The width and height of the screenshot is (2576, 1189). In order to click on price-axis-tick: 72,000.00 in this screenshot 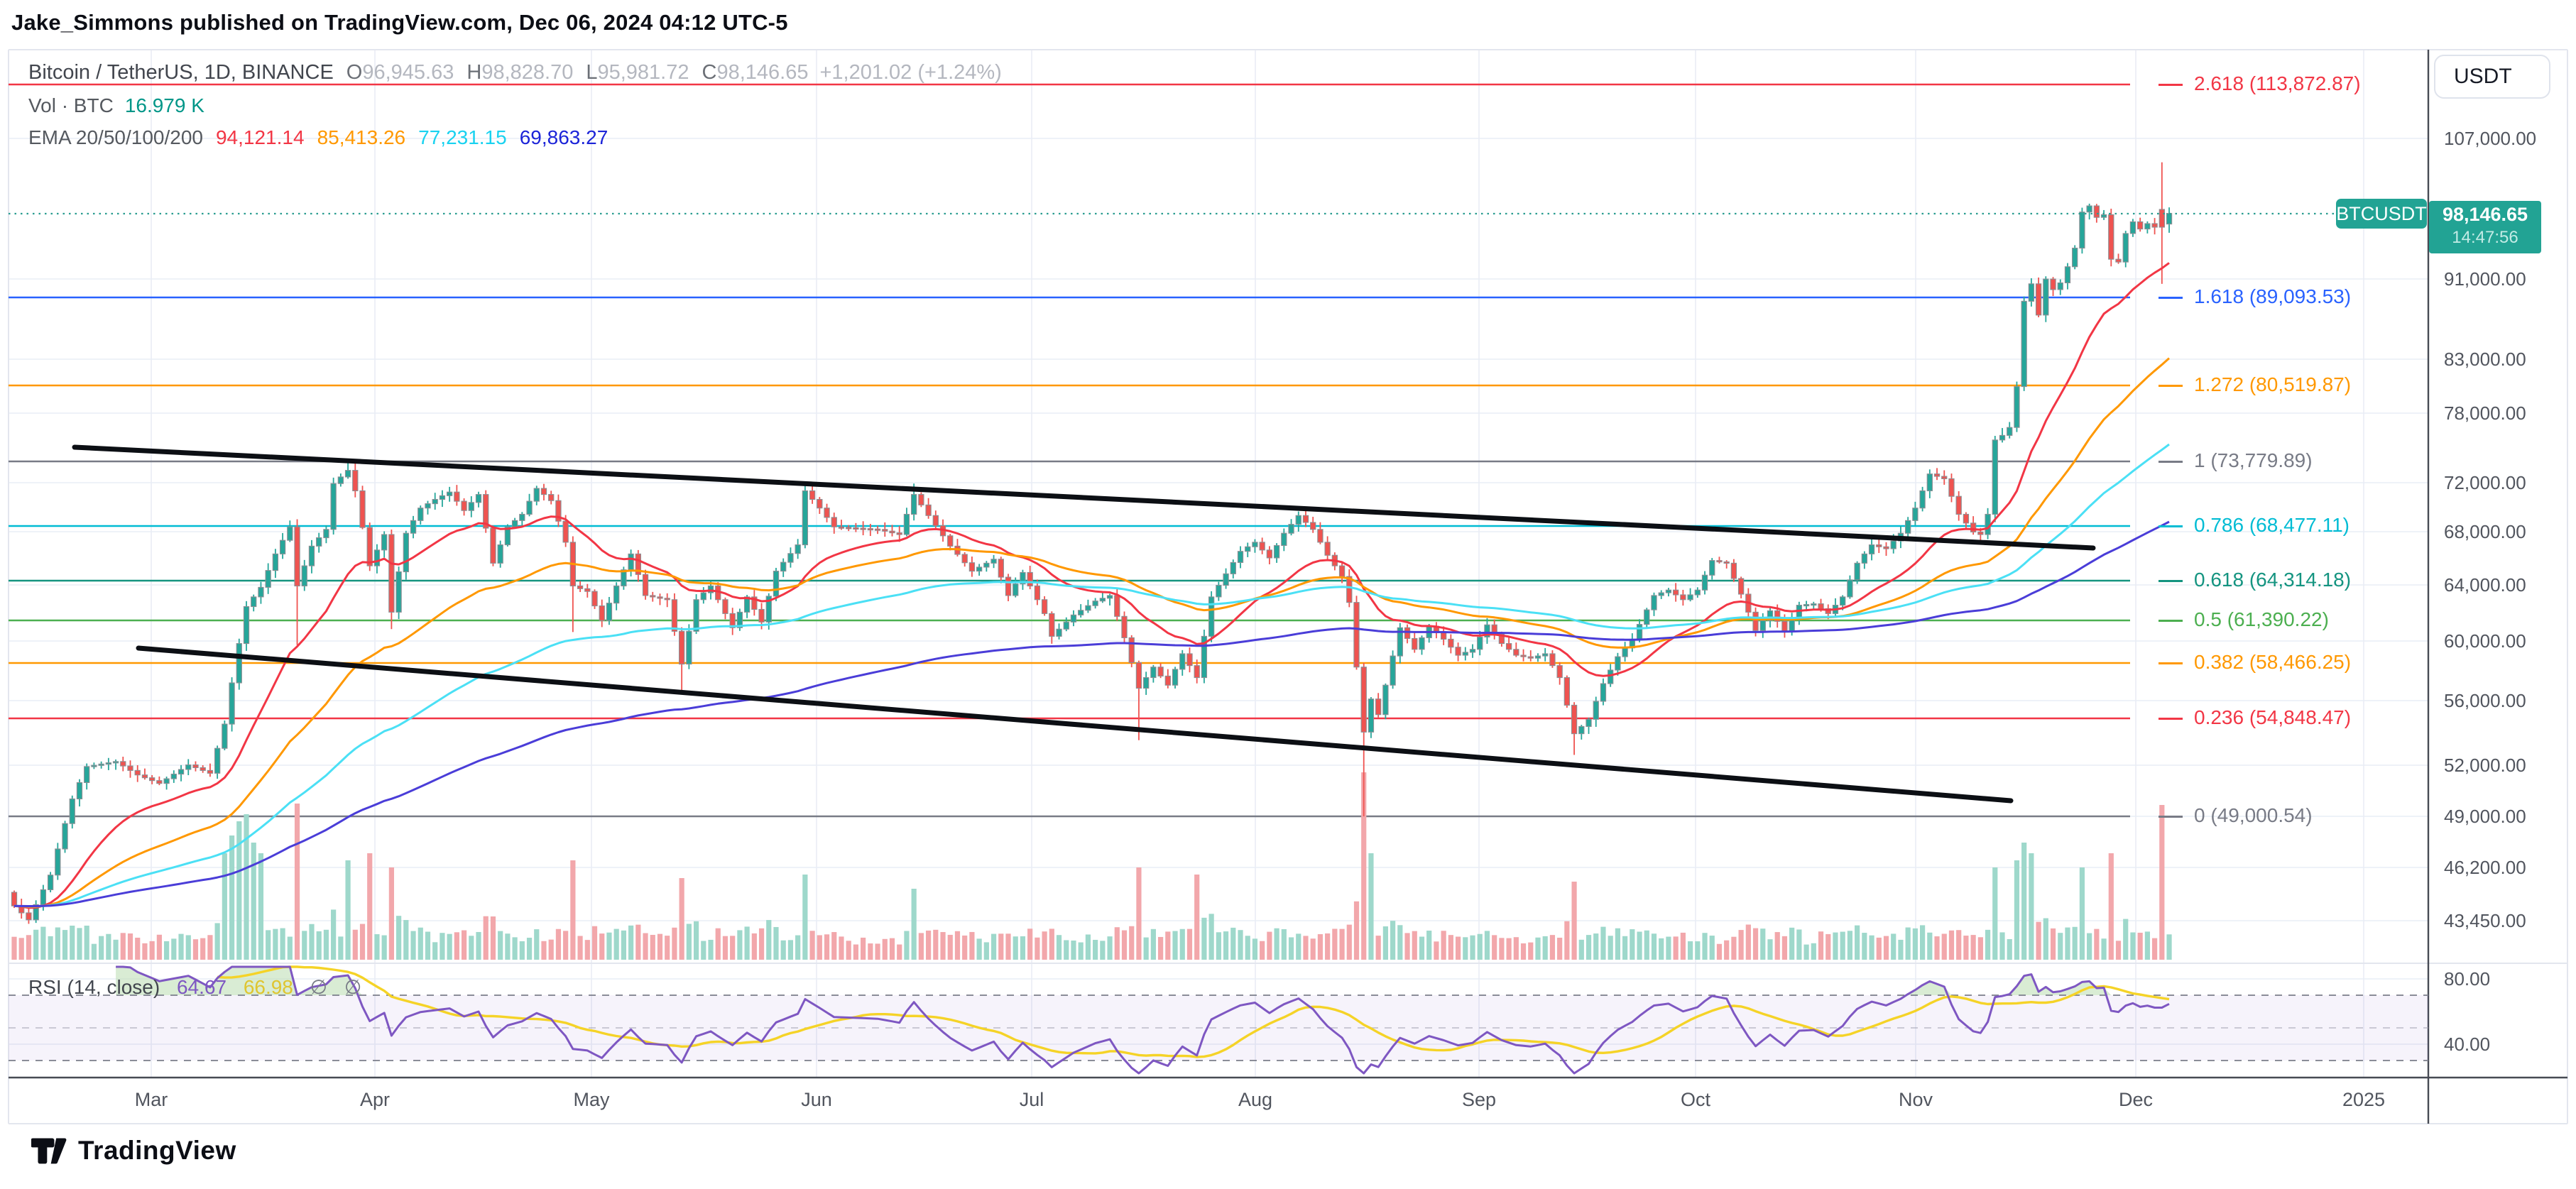, I will do `click(2485, 482)`.